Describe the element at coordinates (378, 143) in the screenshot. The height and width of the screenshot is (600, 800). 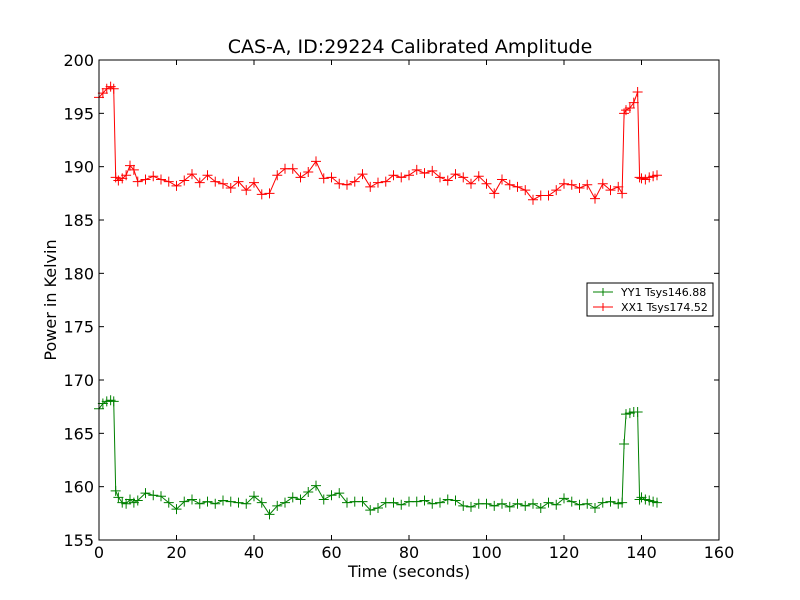
I see `series-xx1` at that location.